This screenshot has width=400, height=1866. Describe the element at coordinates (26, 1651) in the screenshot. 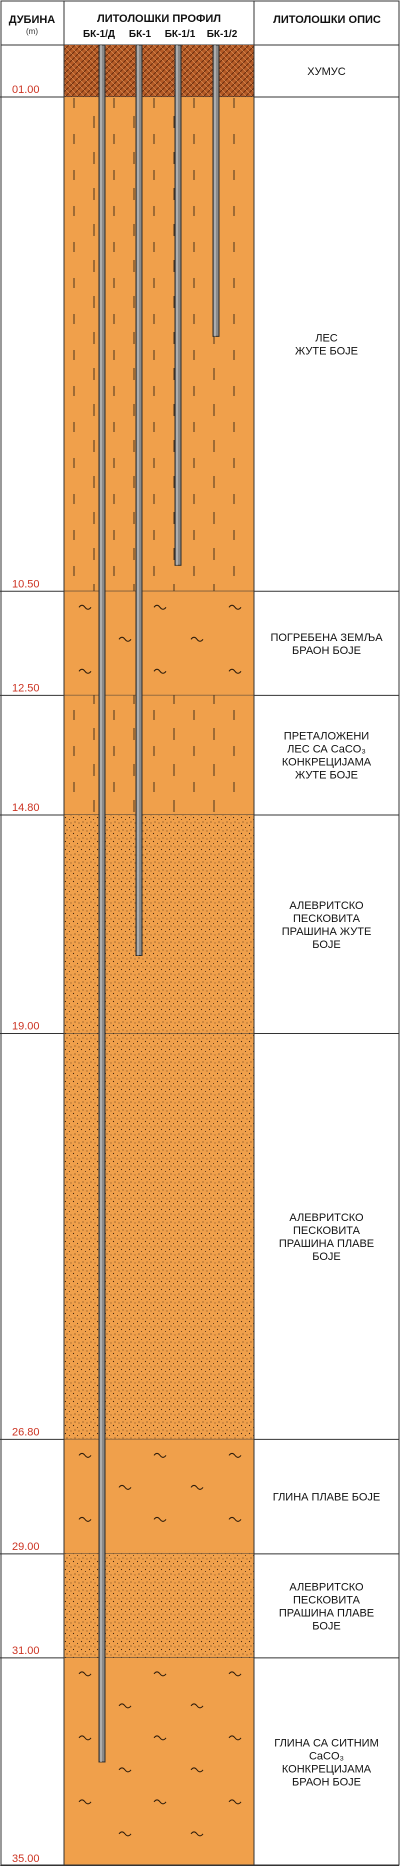

I see `depth-label: 31.00` at that location.